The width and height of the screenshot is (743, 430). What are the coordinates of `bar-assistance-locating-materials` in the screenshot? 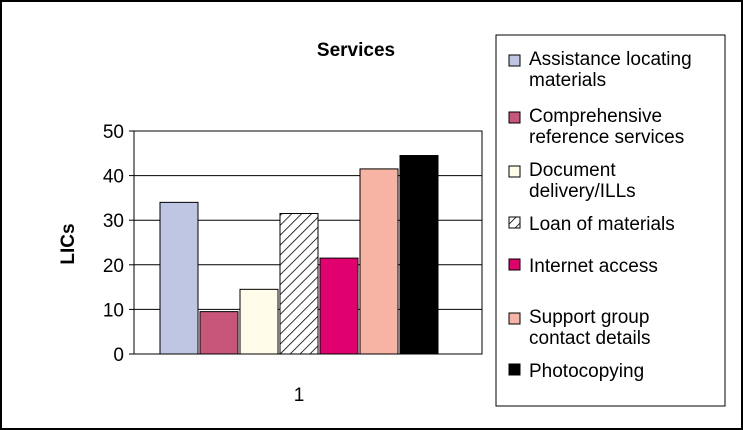 It's located at (179, 278).